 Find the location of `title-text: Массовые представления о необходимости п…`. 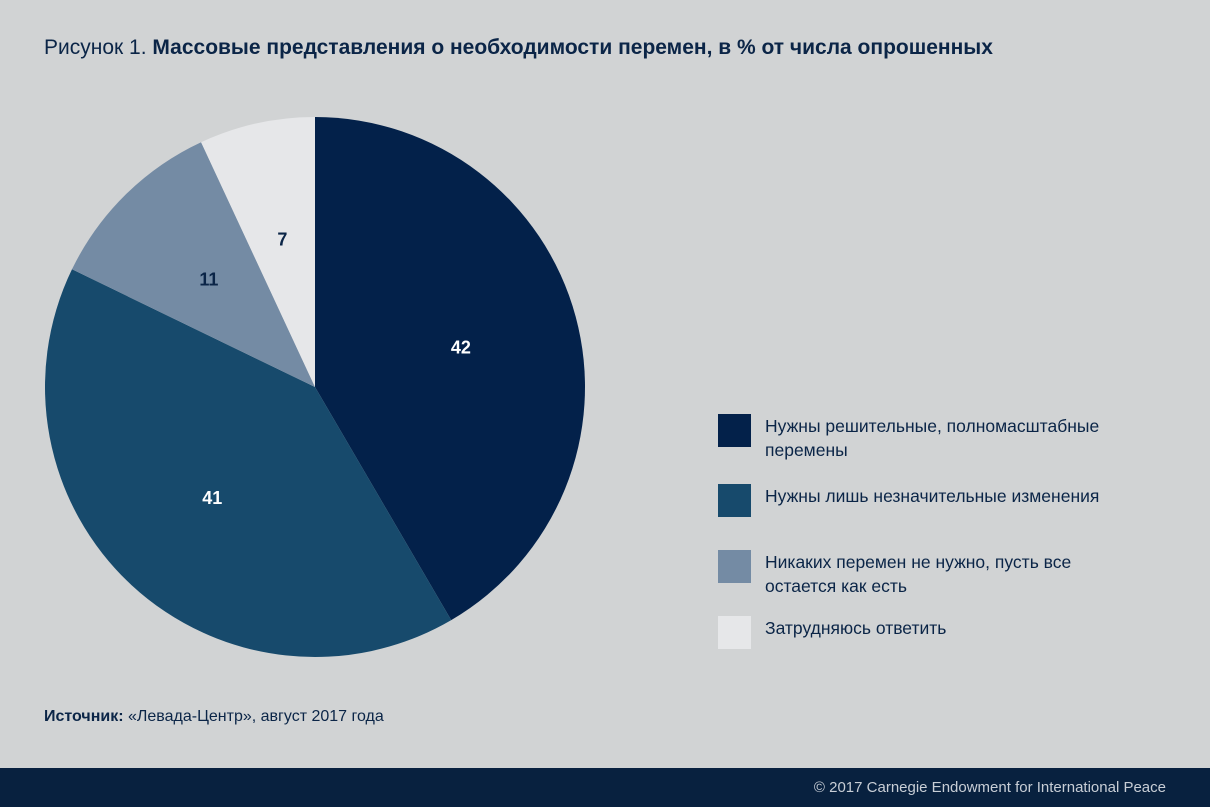

title-text: Массовые представления о необходимости п… is located at coordinates (572, 47).